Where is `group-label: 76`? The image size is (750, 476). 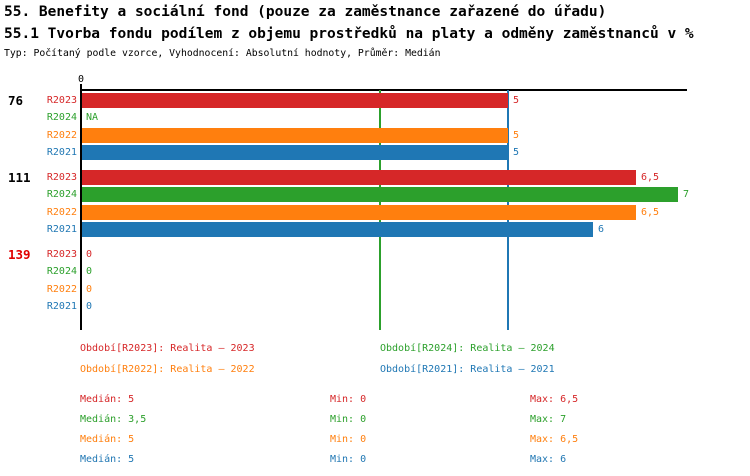
group-label: 76 is located at coordinates (16, 100).